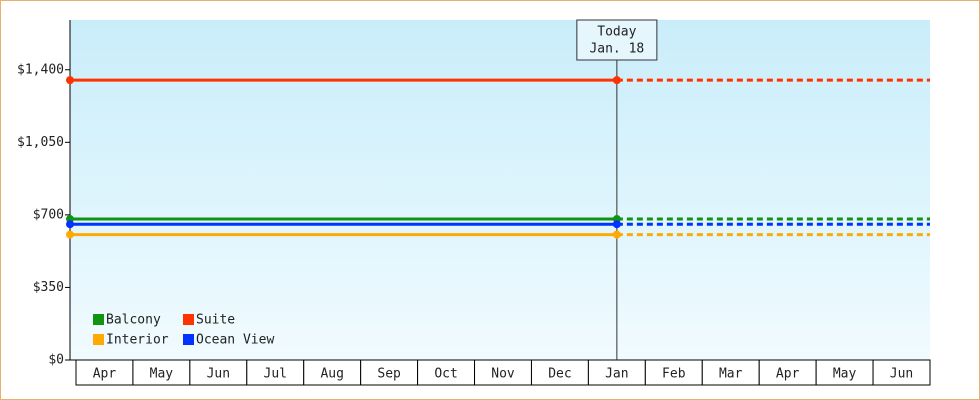 Image resolution: width=980 pixels, height=400 pixels. I want to click on y-tick-label: $350, so click(48, 287).